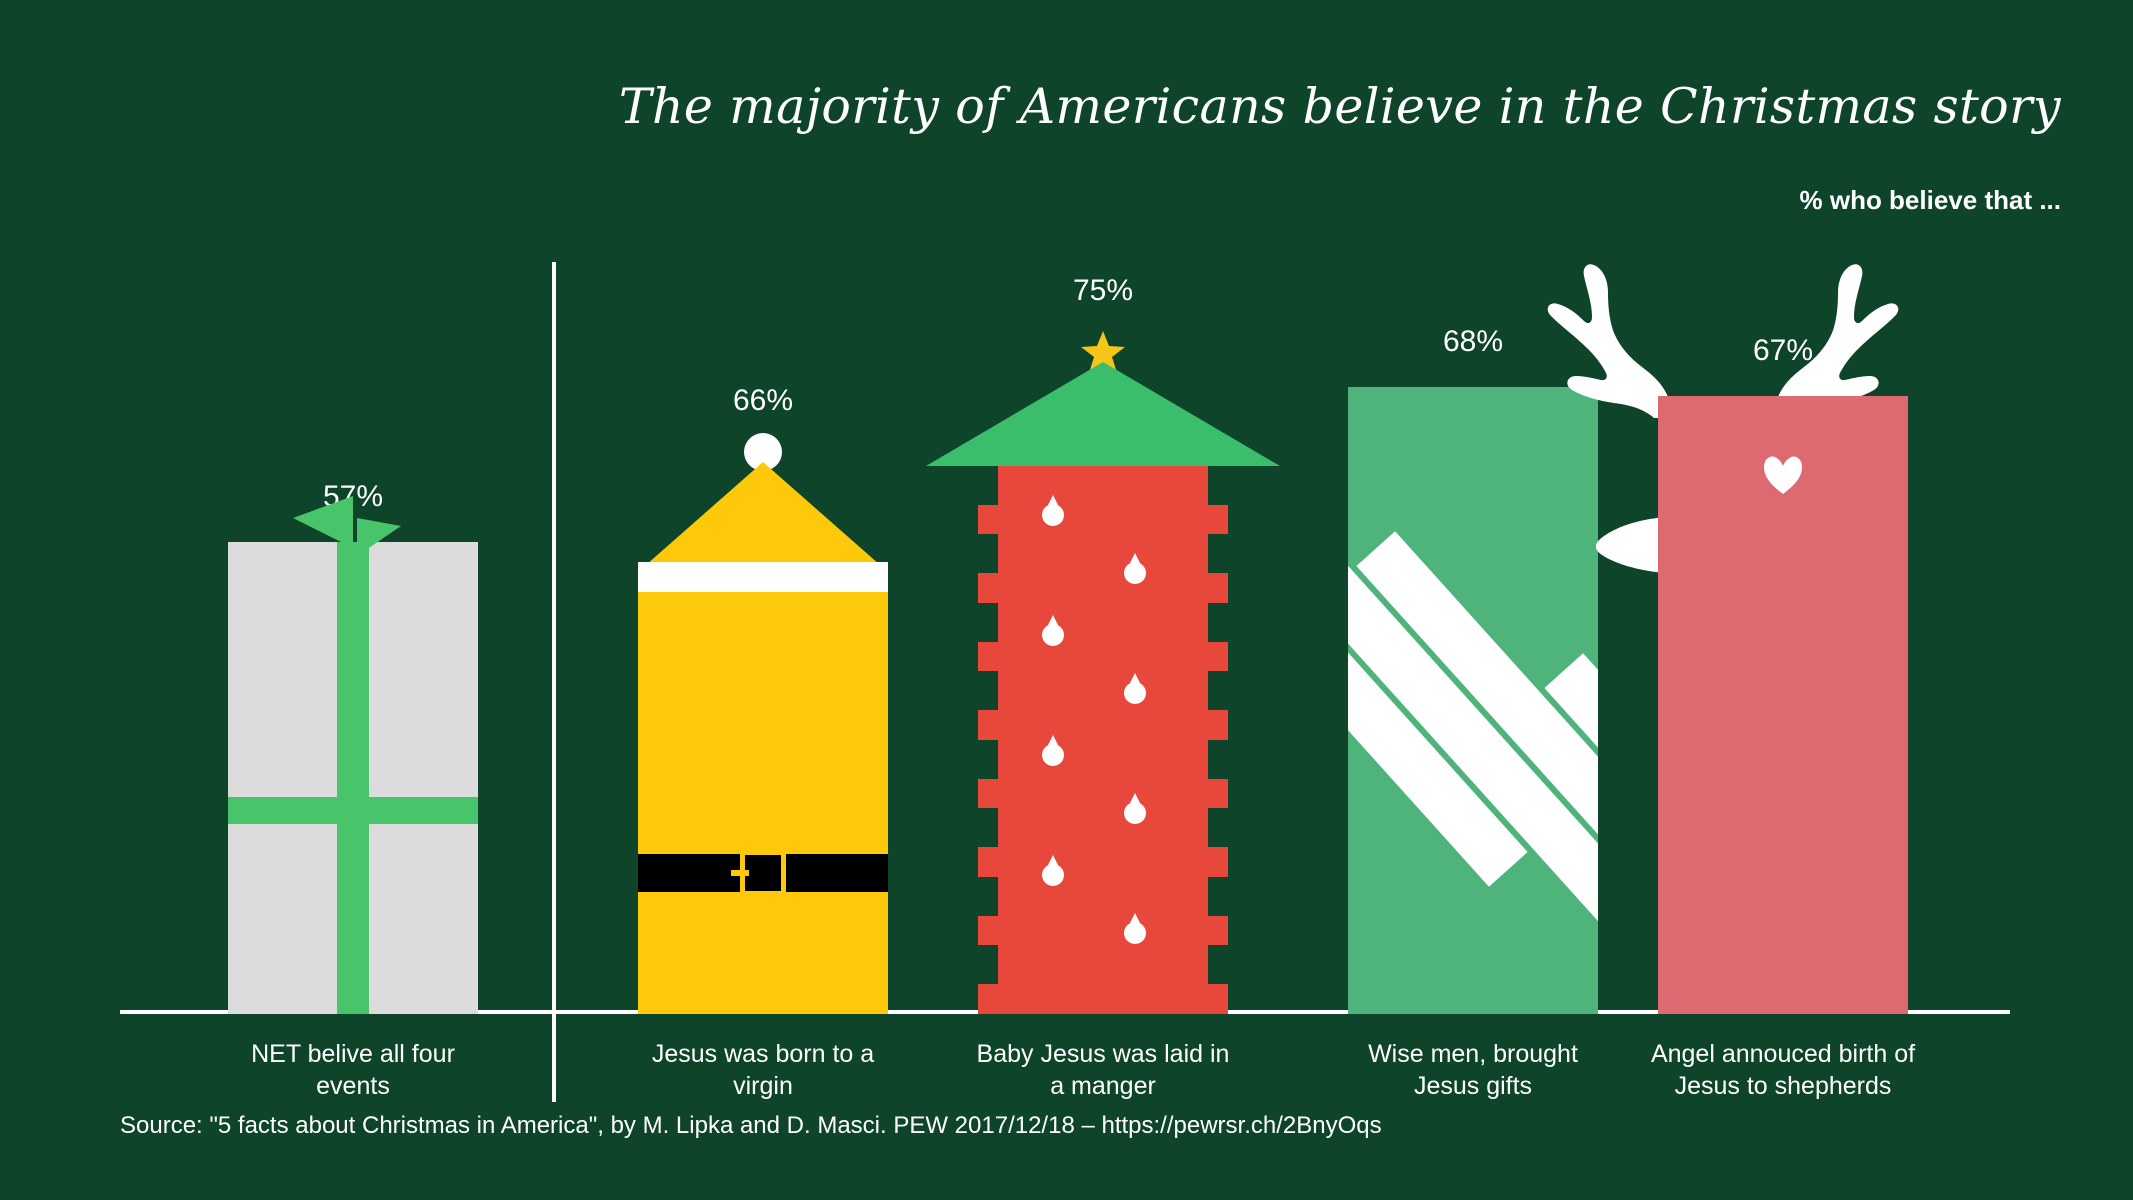 The height and width of the screenshot is (1200, 2133). Describe the element at coordinates (763, 517) in the screenshot. I see `santa-hat-cone` at that location.